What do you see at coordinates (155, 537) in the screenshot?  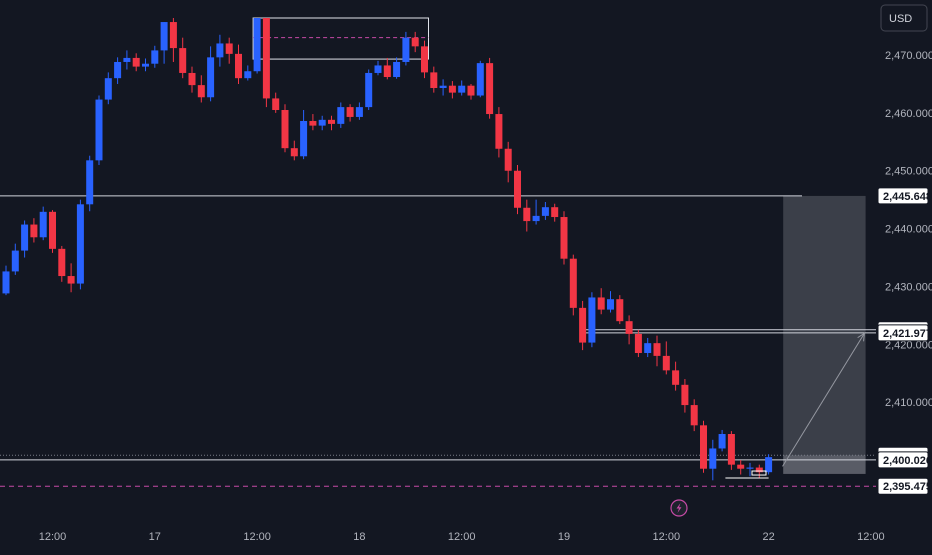 I see `time-tick-label: 17` at bounding box center [155, 537].